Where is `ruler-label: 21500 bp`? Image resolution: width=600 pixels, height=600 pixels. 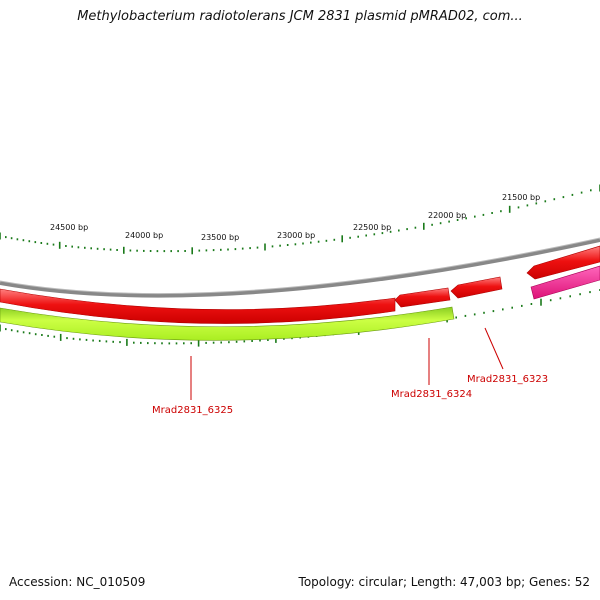 ruler-label: 21500 bp is located at coordinates (521, 197).